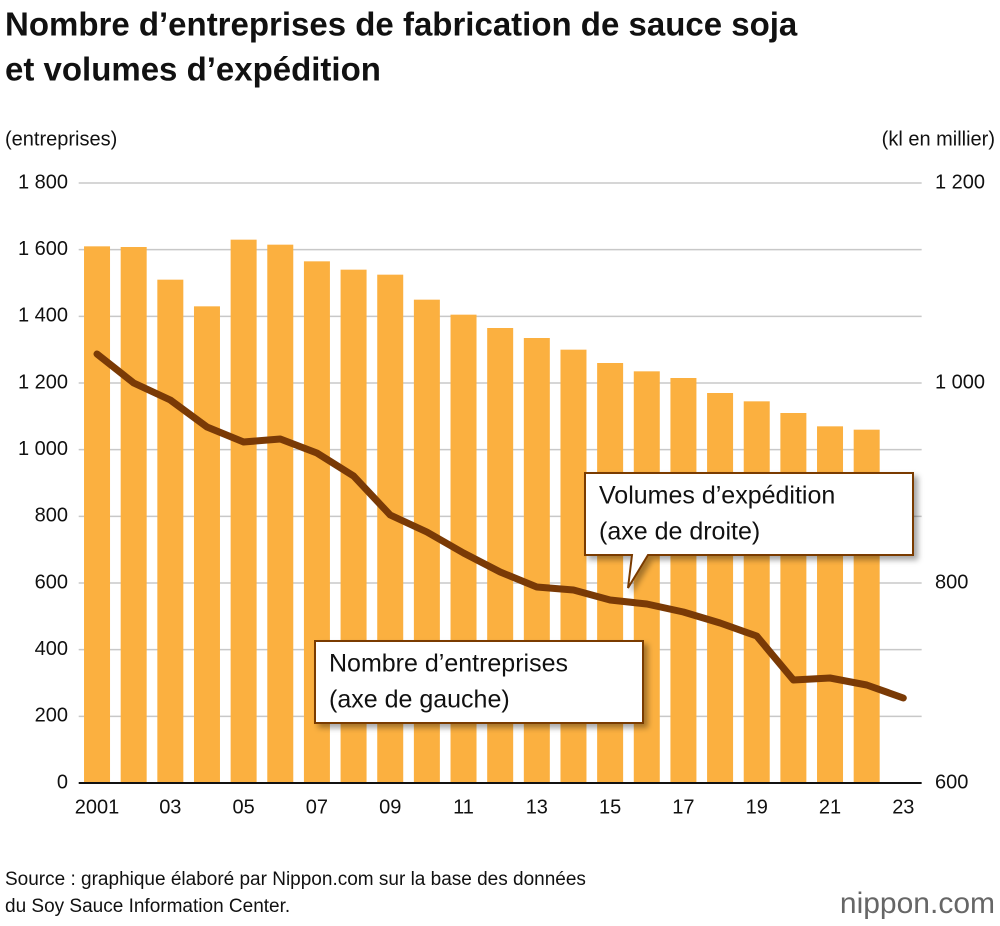 The width and height of the screenshot is (1000, 926). Describe the element at coordinates (43, 182) in the screenshot. I see `y-tick-label: 1 800` at that location.